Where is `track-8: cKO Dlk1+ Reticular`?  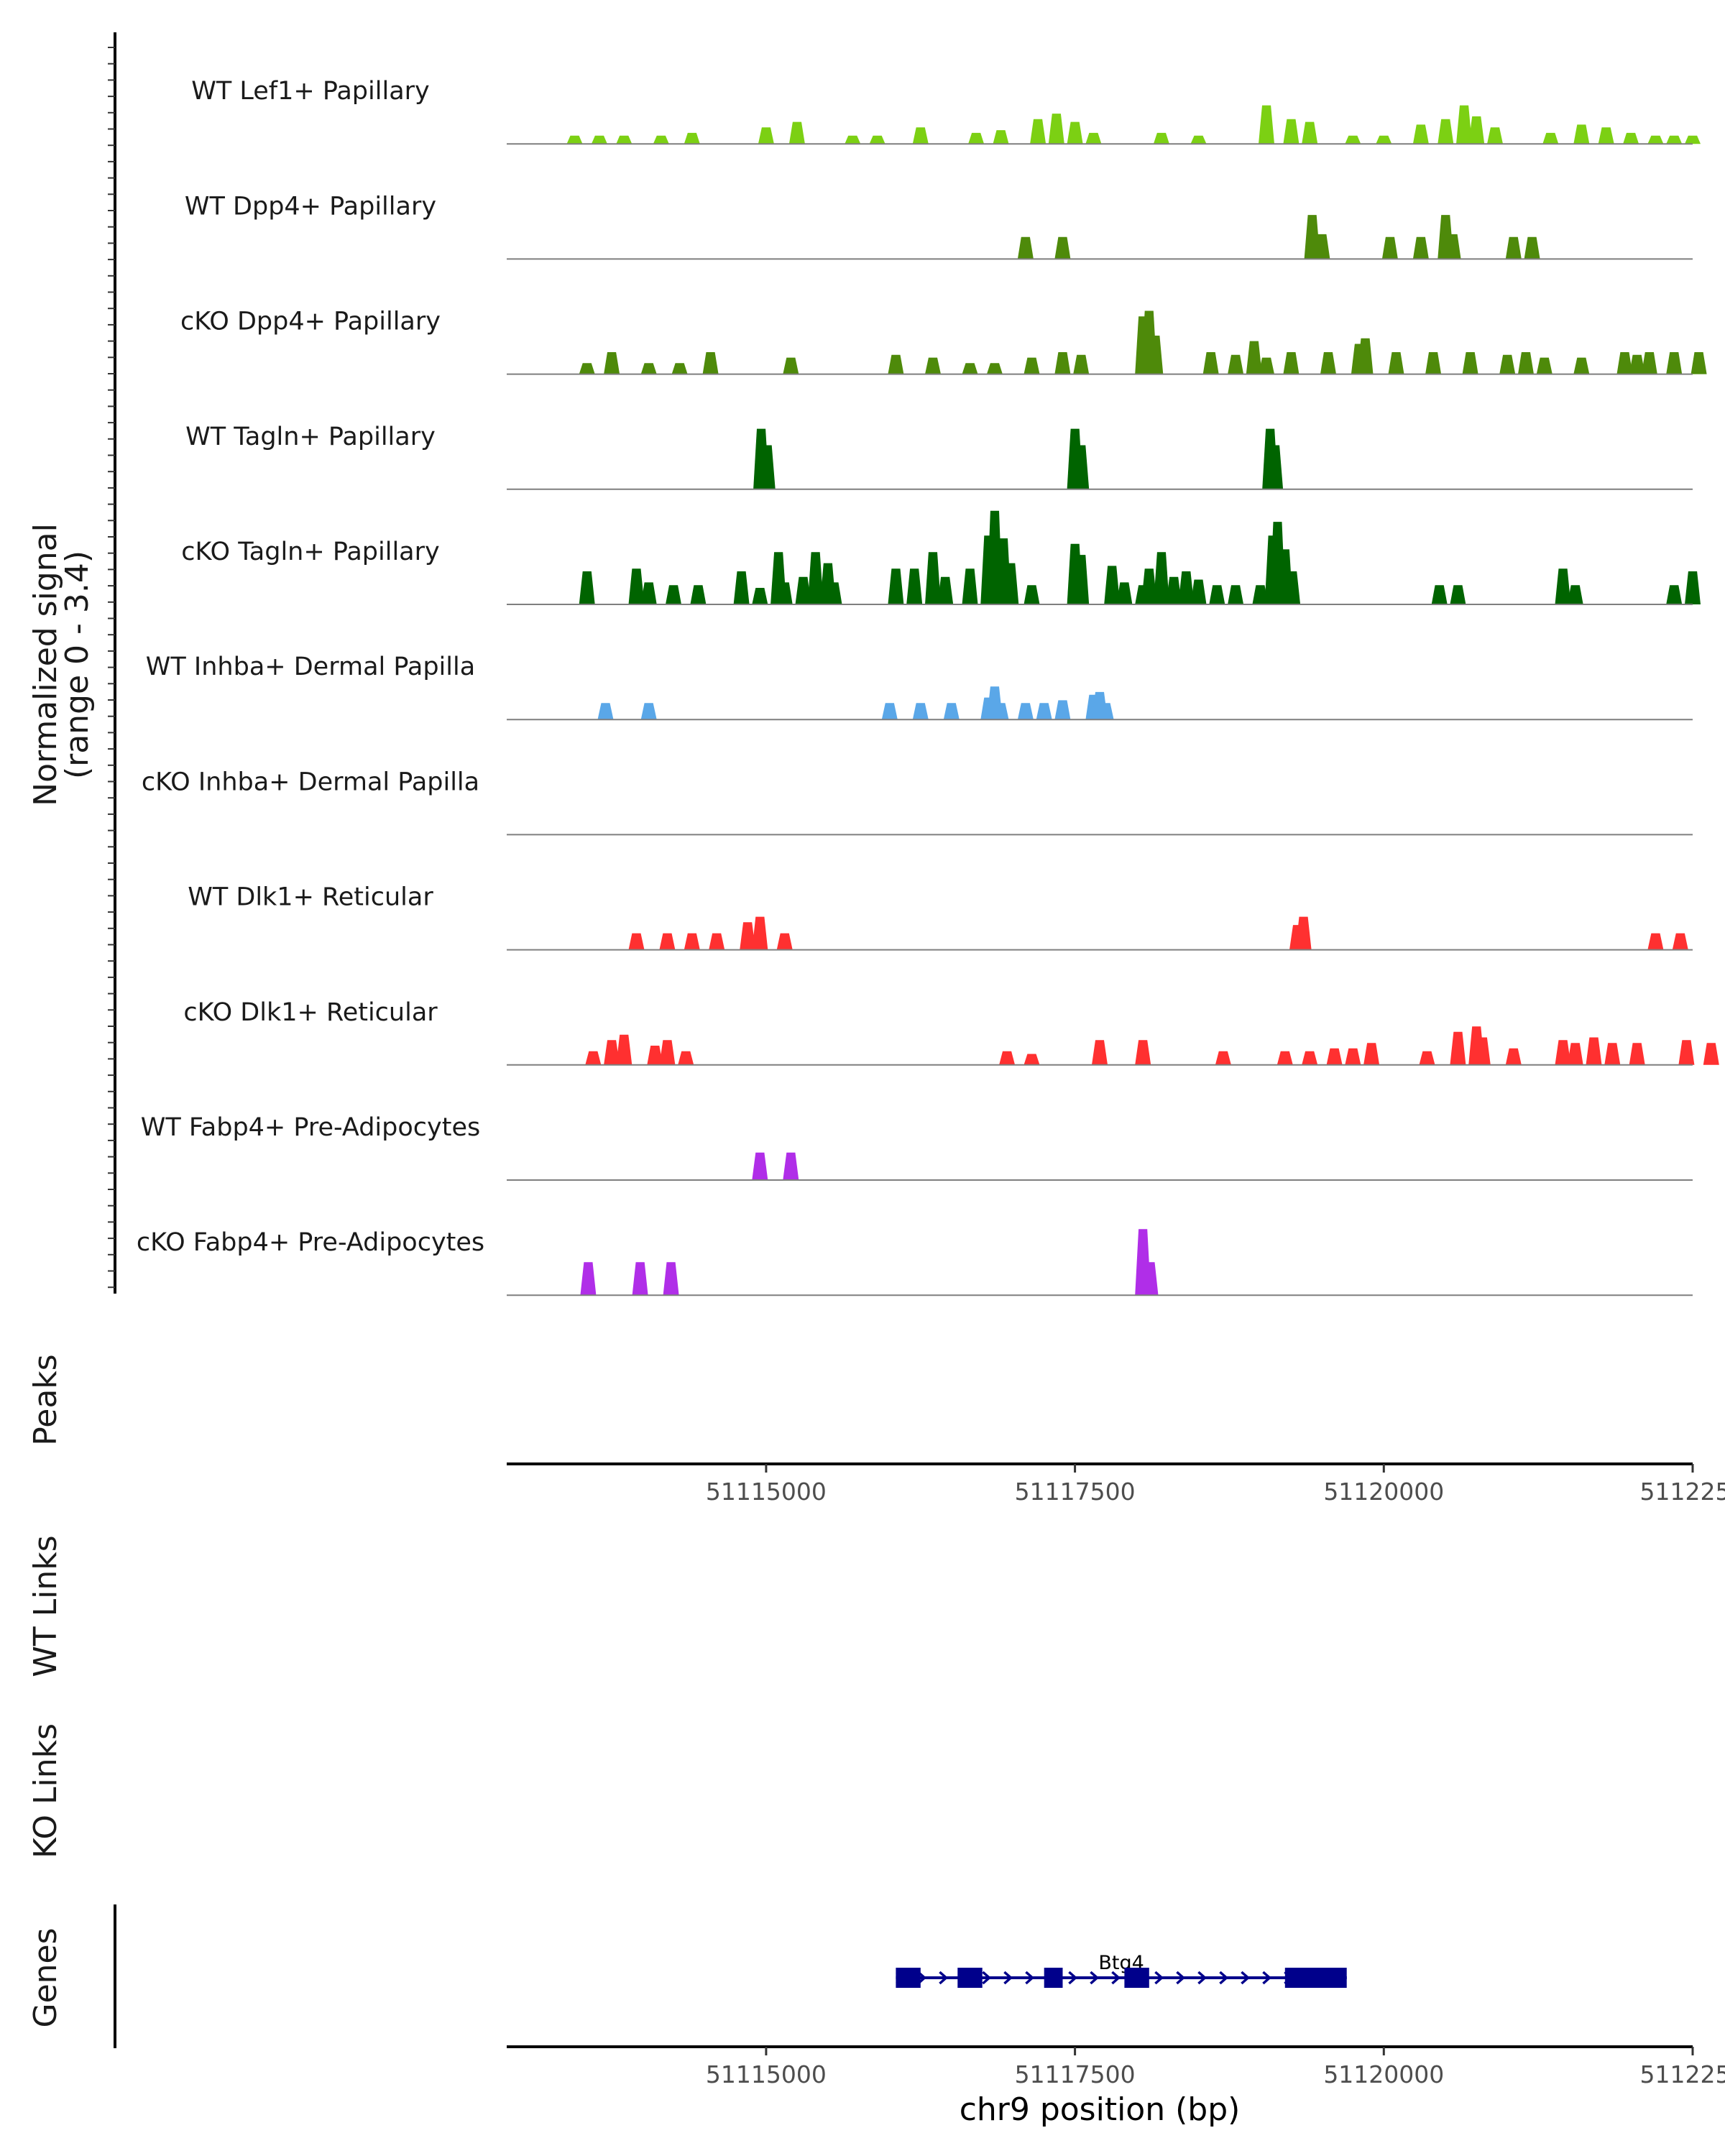 track-8: cKO Dlk1+ Reticular is located at coordinates (951, 1032).